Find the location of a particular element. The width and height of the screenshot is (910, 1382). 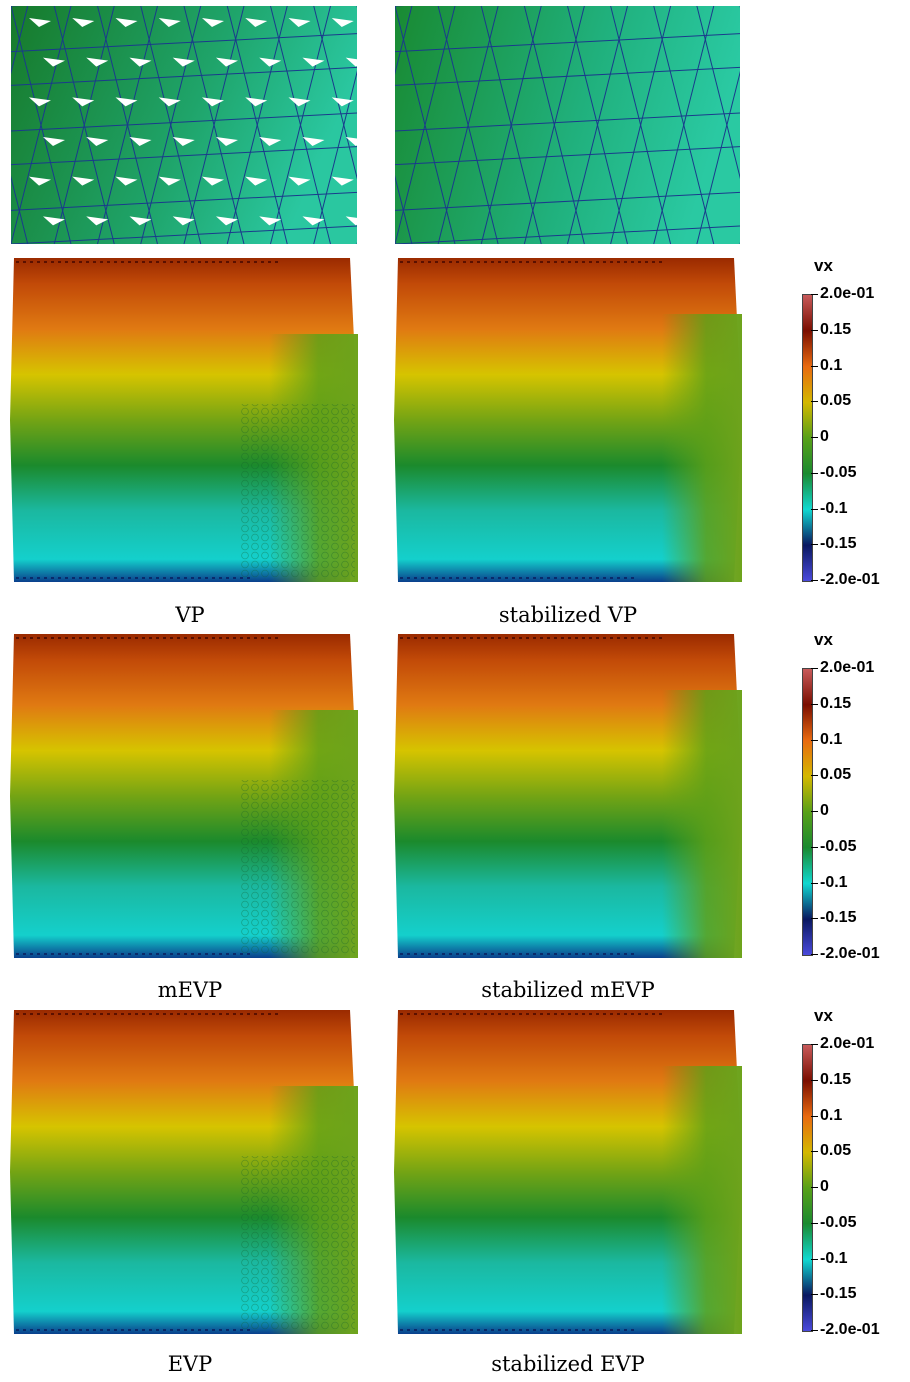

field-mevp is located at coordinates (184, 796).